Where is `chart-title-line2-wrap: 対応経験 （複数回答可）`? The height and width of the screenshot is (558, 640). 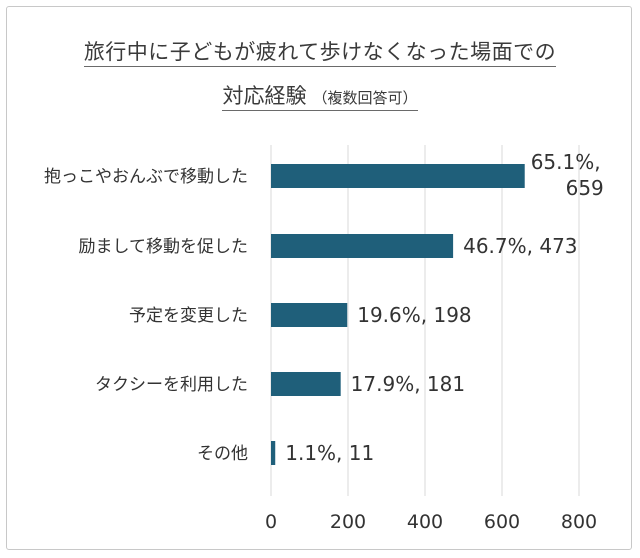
chart-title-line2-wrap: 対応経験 （複数回答可） is located at coordinates (320, 97).